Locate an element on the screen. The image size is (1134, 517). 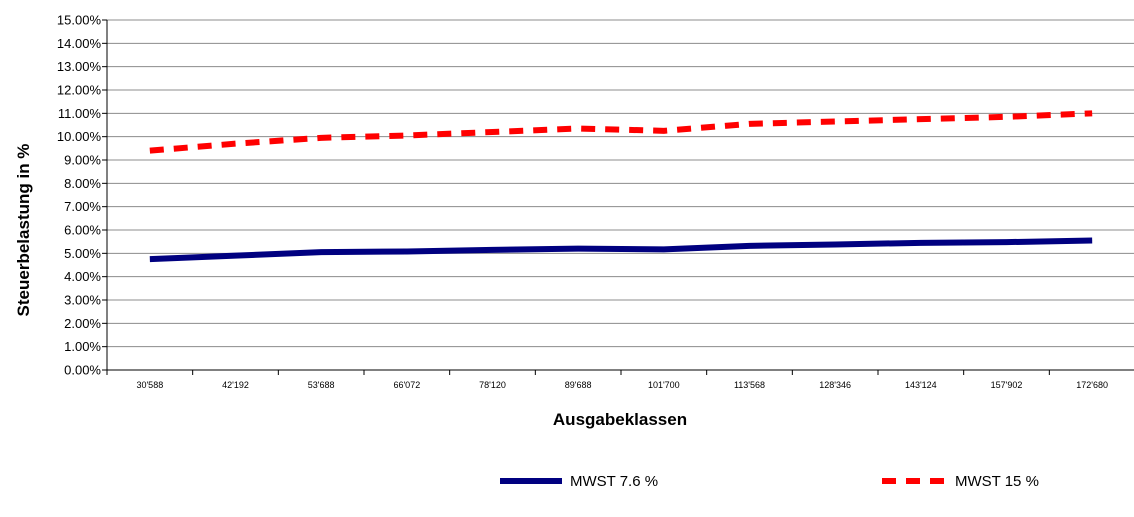
x-tick-label: 143'124 is located at coordinates (921, 385).